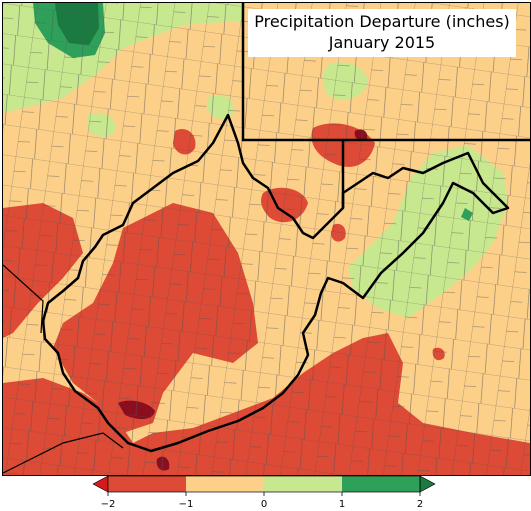 The width and height of the screenshot is (531, 511). I want to click on colorbar-extend-low, so click(100, 484).